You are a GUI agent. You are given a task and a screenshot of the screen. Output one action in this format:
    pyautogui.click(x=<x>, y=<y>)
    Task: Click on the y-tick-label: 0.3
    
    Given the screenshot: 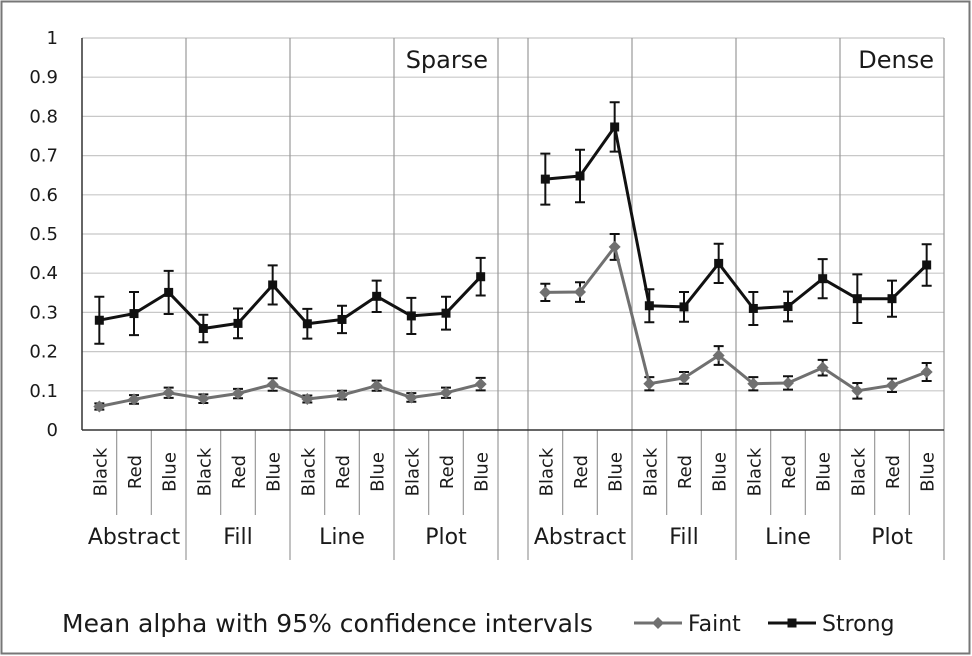 What is the action you would take?
    pyautogui.click(x=43, y=312)
    